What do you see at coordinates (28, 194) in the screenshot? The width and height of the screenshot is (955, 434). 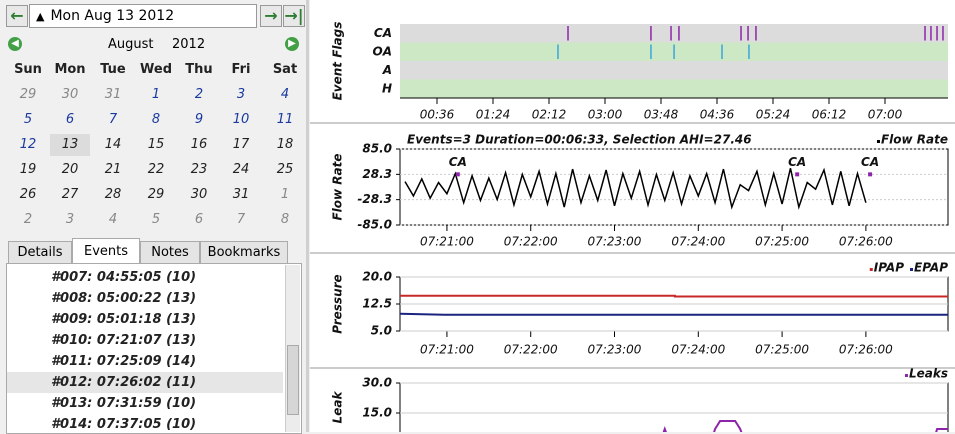 I see `calendar-day: 26` at bounding box center [28, 194].